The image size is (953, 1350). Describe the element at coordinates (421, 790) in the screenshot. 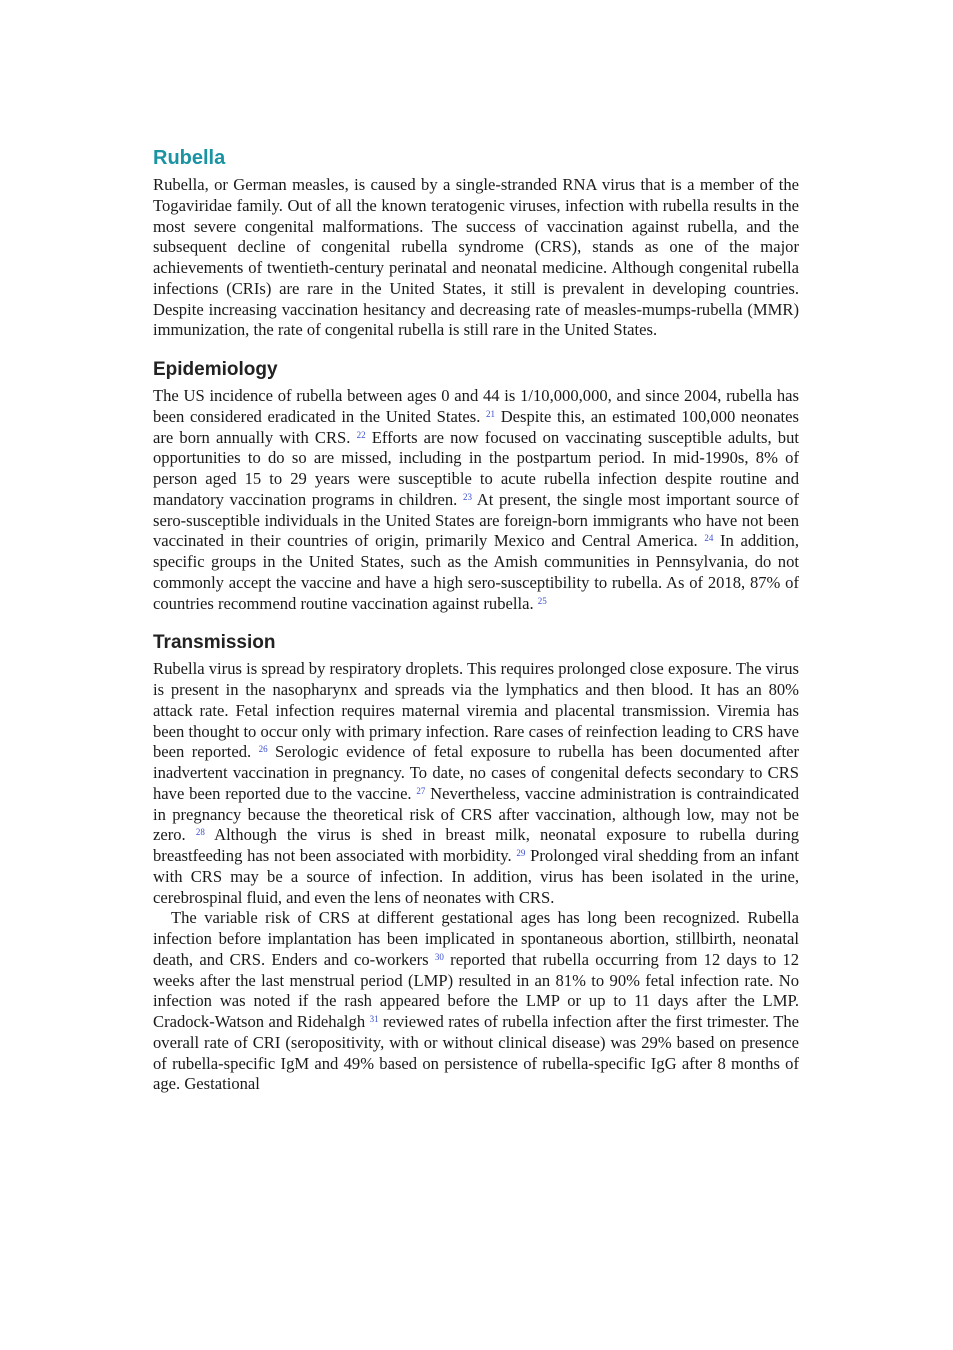

I see `citation: 27` at that location.